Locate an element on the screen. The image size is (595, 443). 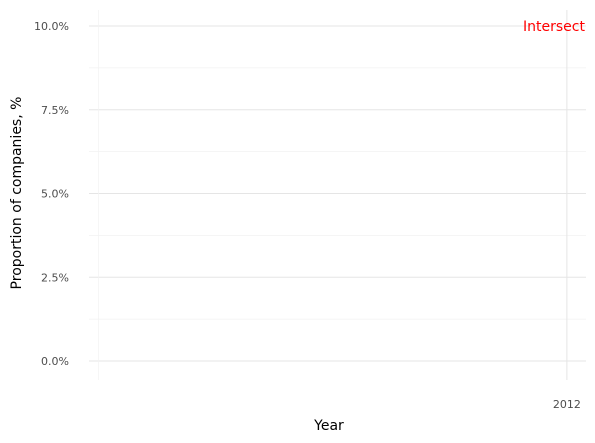
y-tick-label: 5.0% is located at coordinates (55, 194).